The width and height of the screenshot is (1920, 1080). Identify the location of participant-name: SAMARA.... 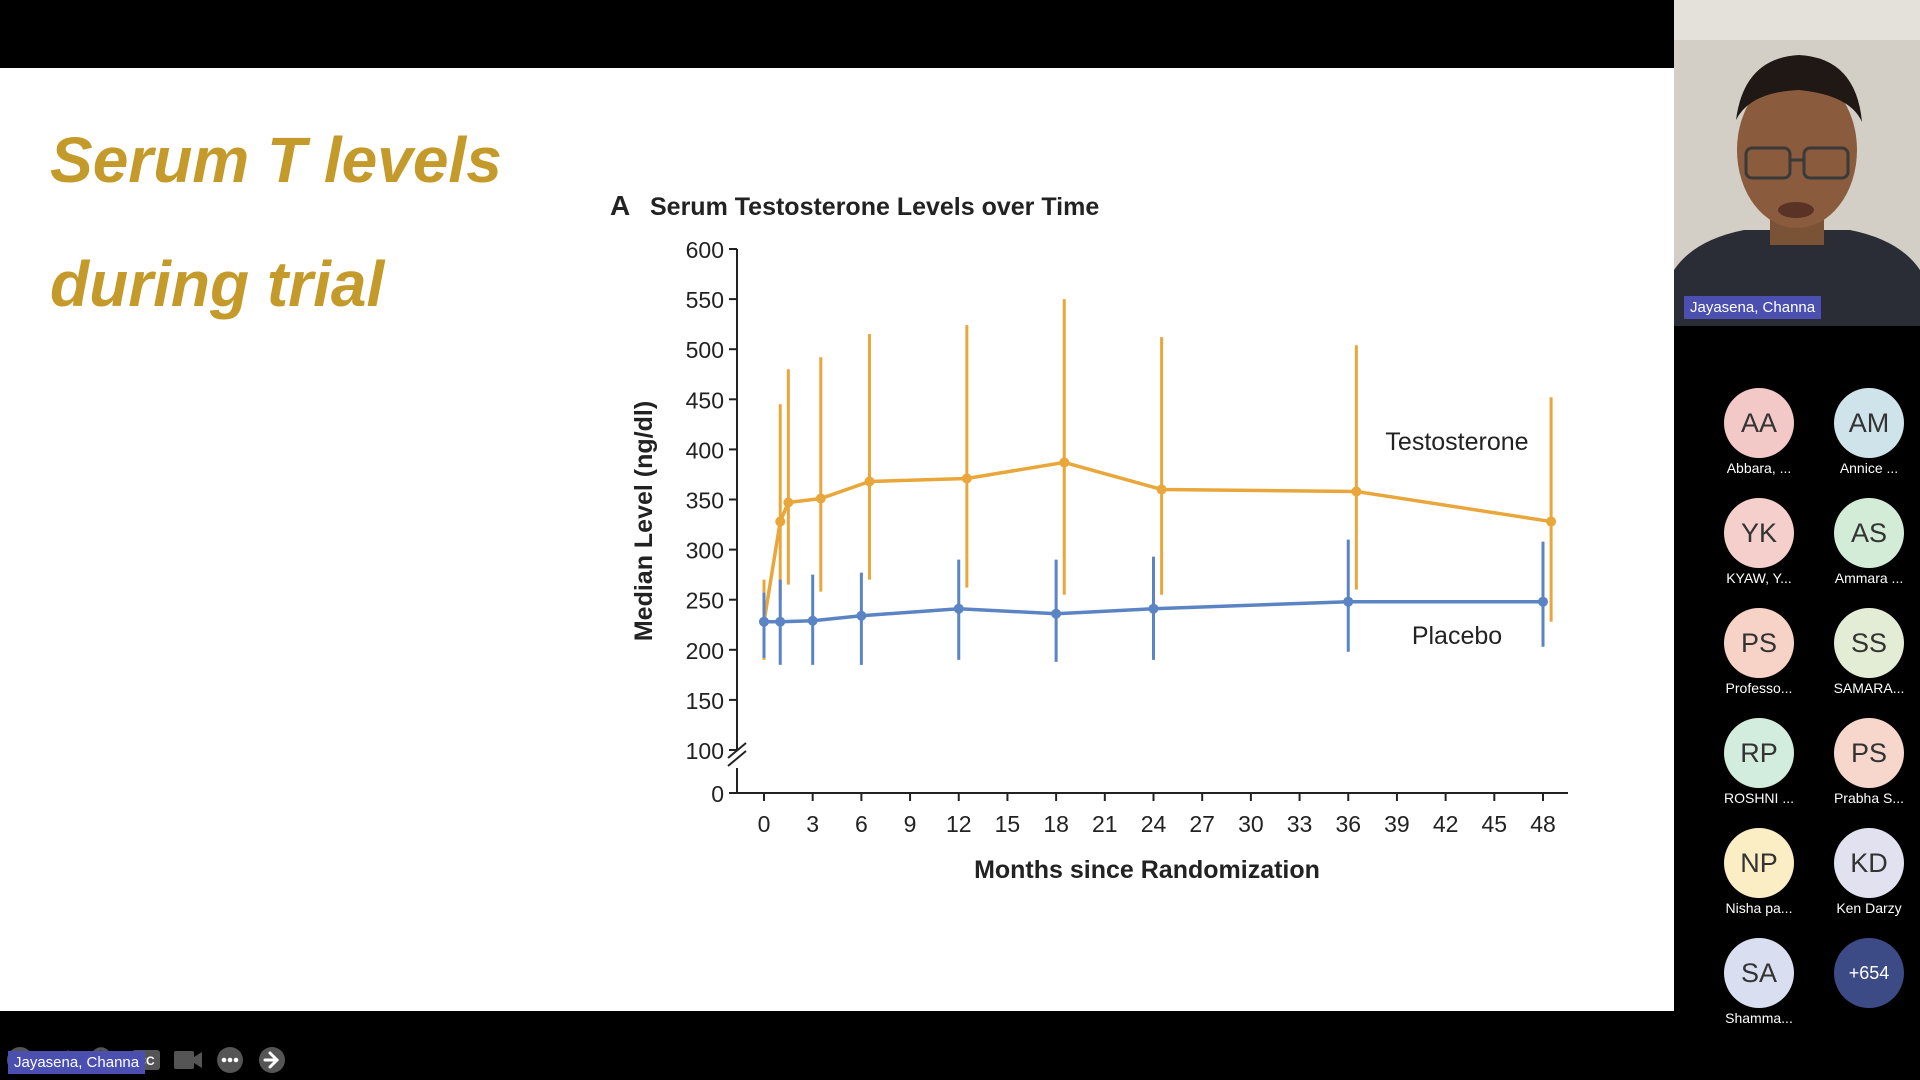
(1869, 688).